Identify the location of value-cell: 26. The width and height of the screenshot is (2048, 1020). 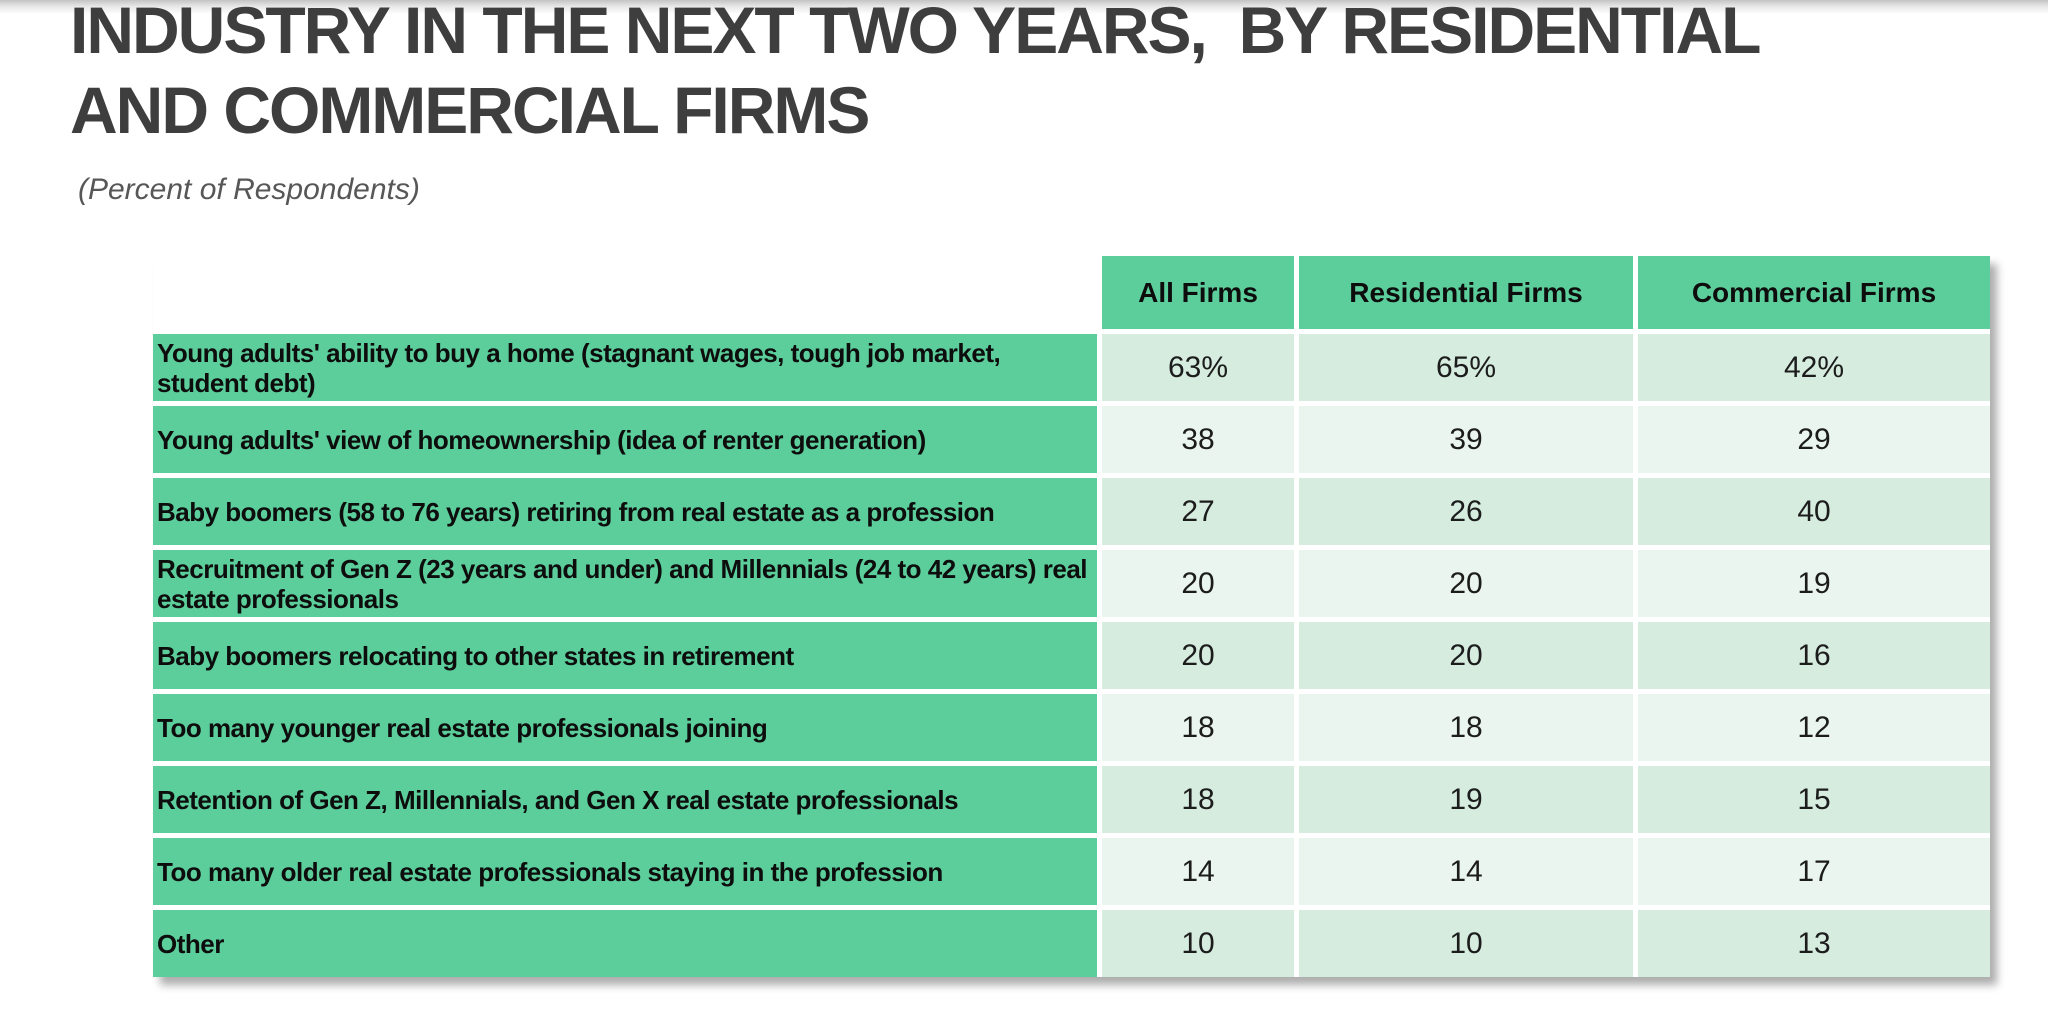
(1466, 511).